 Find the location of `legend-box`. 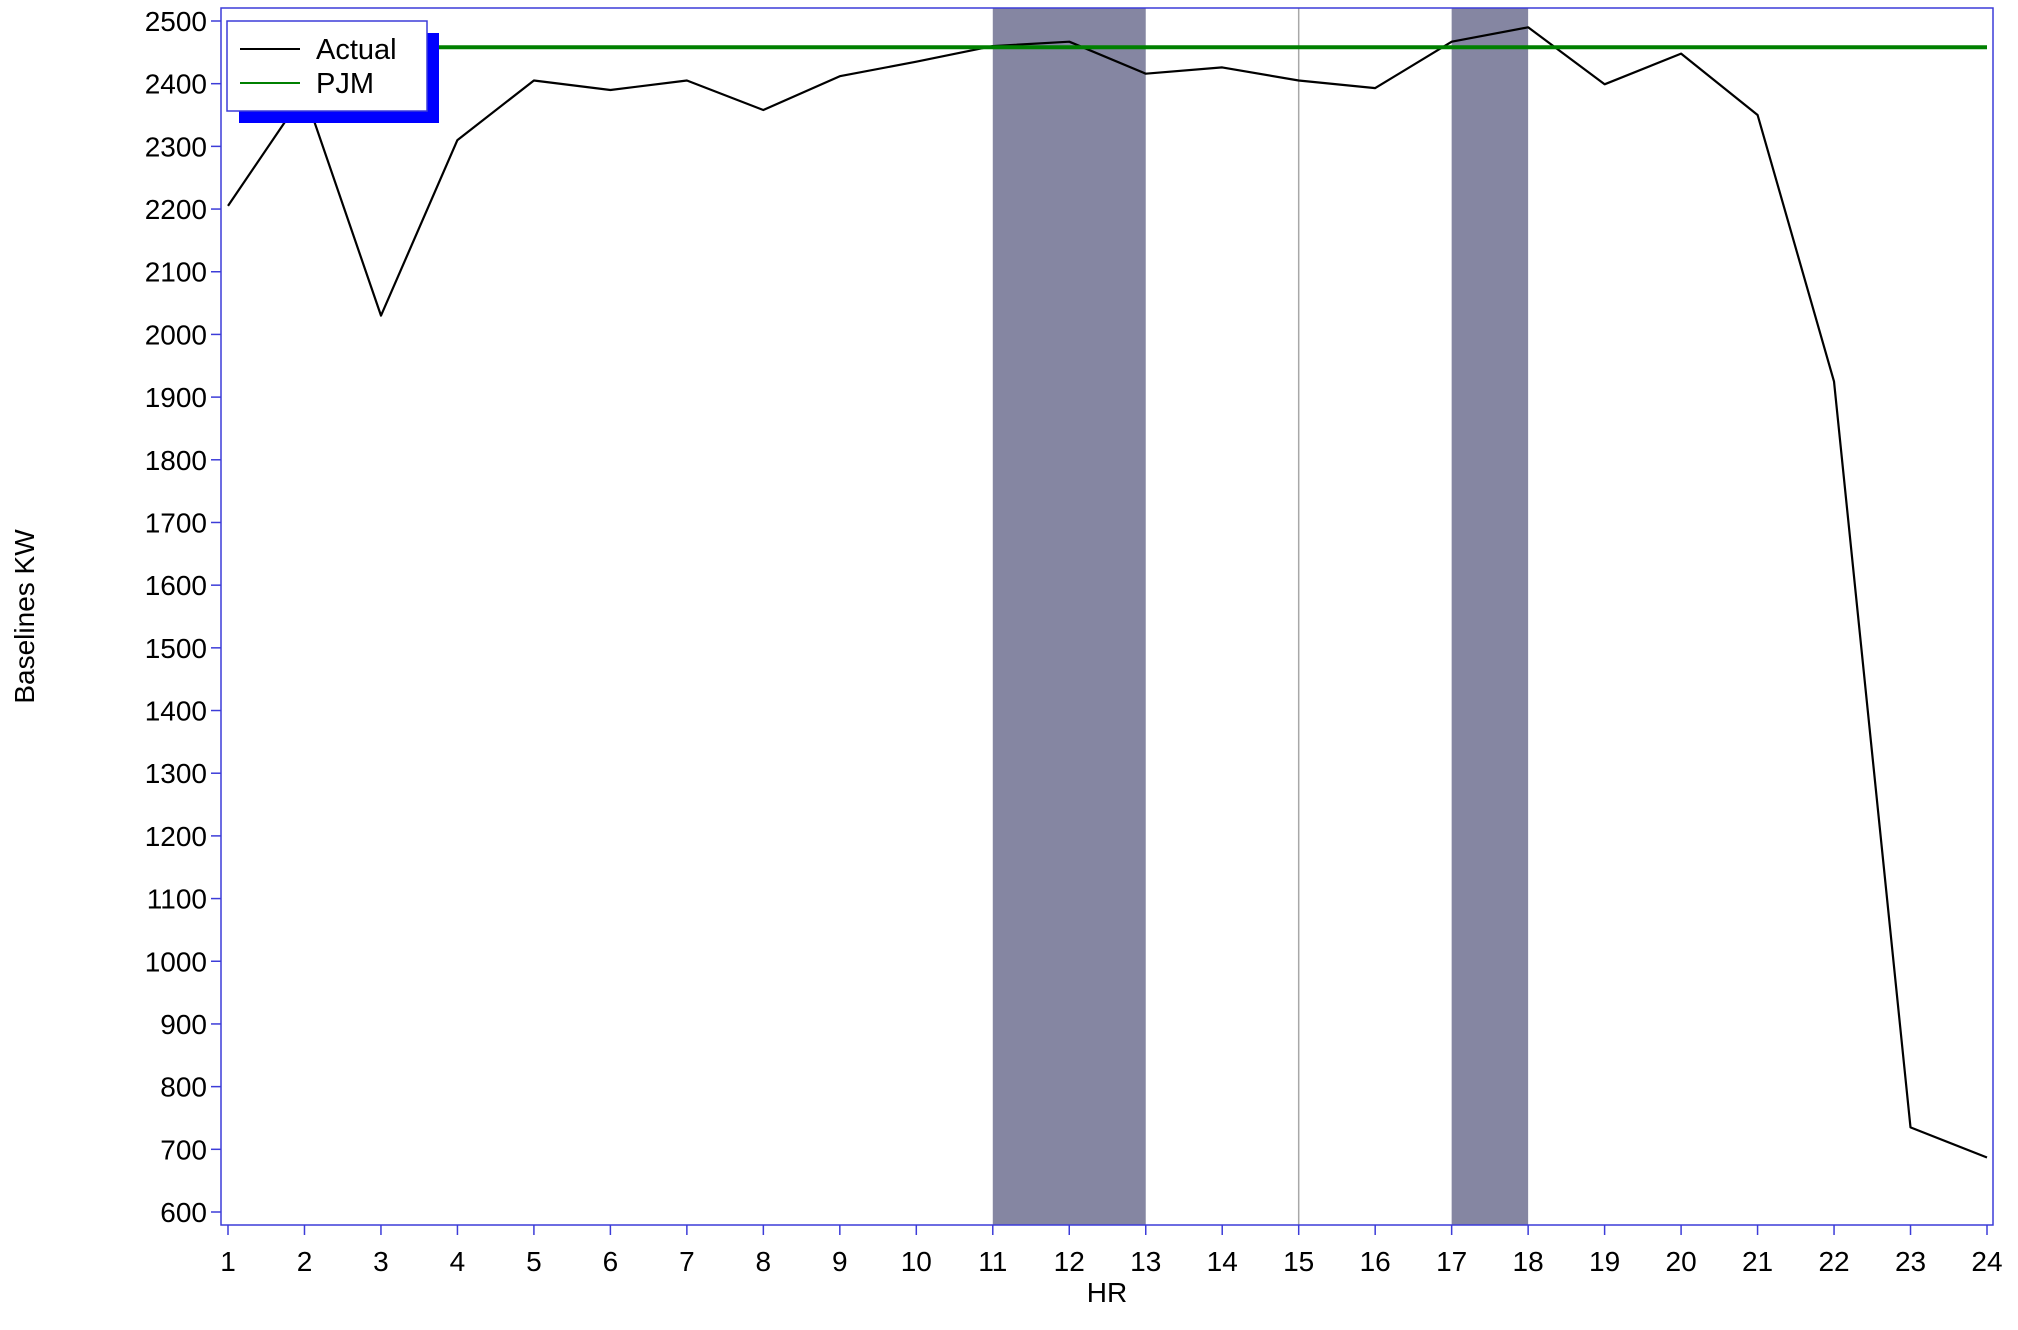

legend-box is located at coordinates (327, 66).